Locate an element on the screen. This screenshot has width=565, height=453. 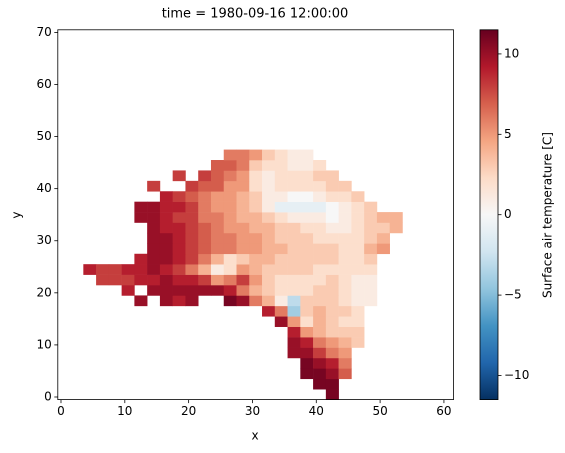
x-tick-label: 20 is located at coordinates (188, 411).